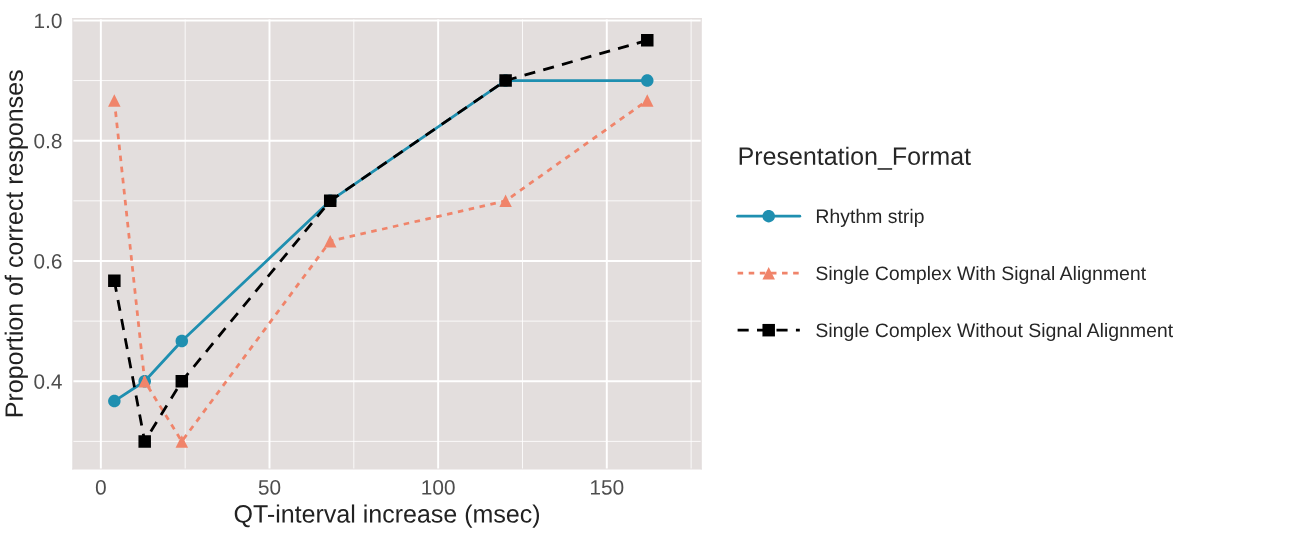  Describe the element at coordinates (981, 275) in the screenshot. I see `legend-label: Single Complex With Signal Alignment` at that location.